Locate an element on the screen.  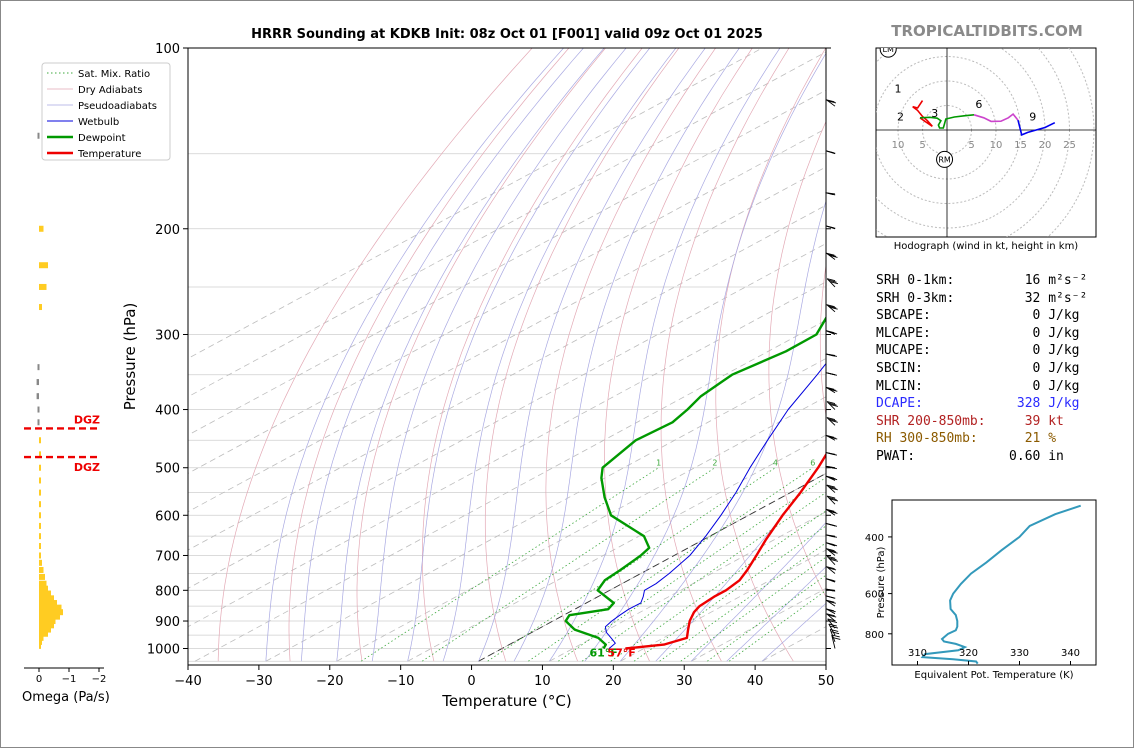
theta-y-label: Pressure (hPa) is located at coordinates (881, 583).